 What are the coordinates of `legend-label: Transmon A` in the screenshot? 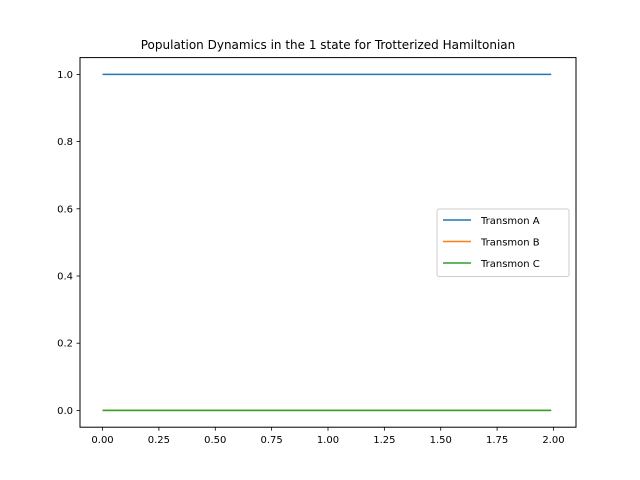 It's located at (510, 221).